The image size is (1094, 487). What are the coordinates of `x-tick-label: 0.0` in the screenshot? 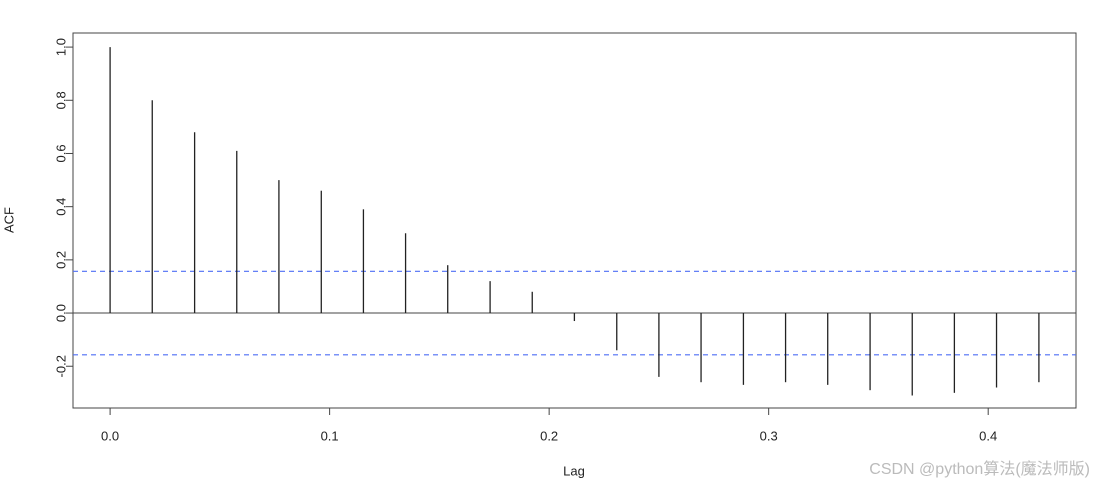 It's located at (110, 435).